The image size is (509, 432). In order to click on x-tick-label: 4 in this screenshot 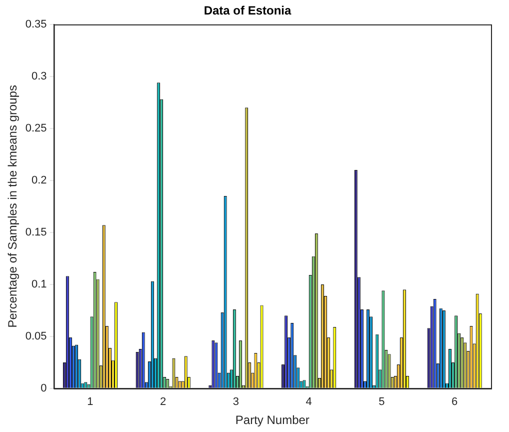, I will do `click(309, 402)`.